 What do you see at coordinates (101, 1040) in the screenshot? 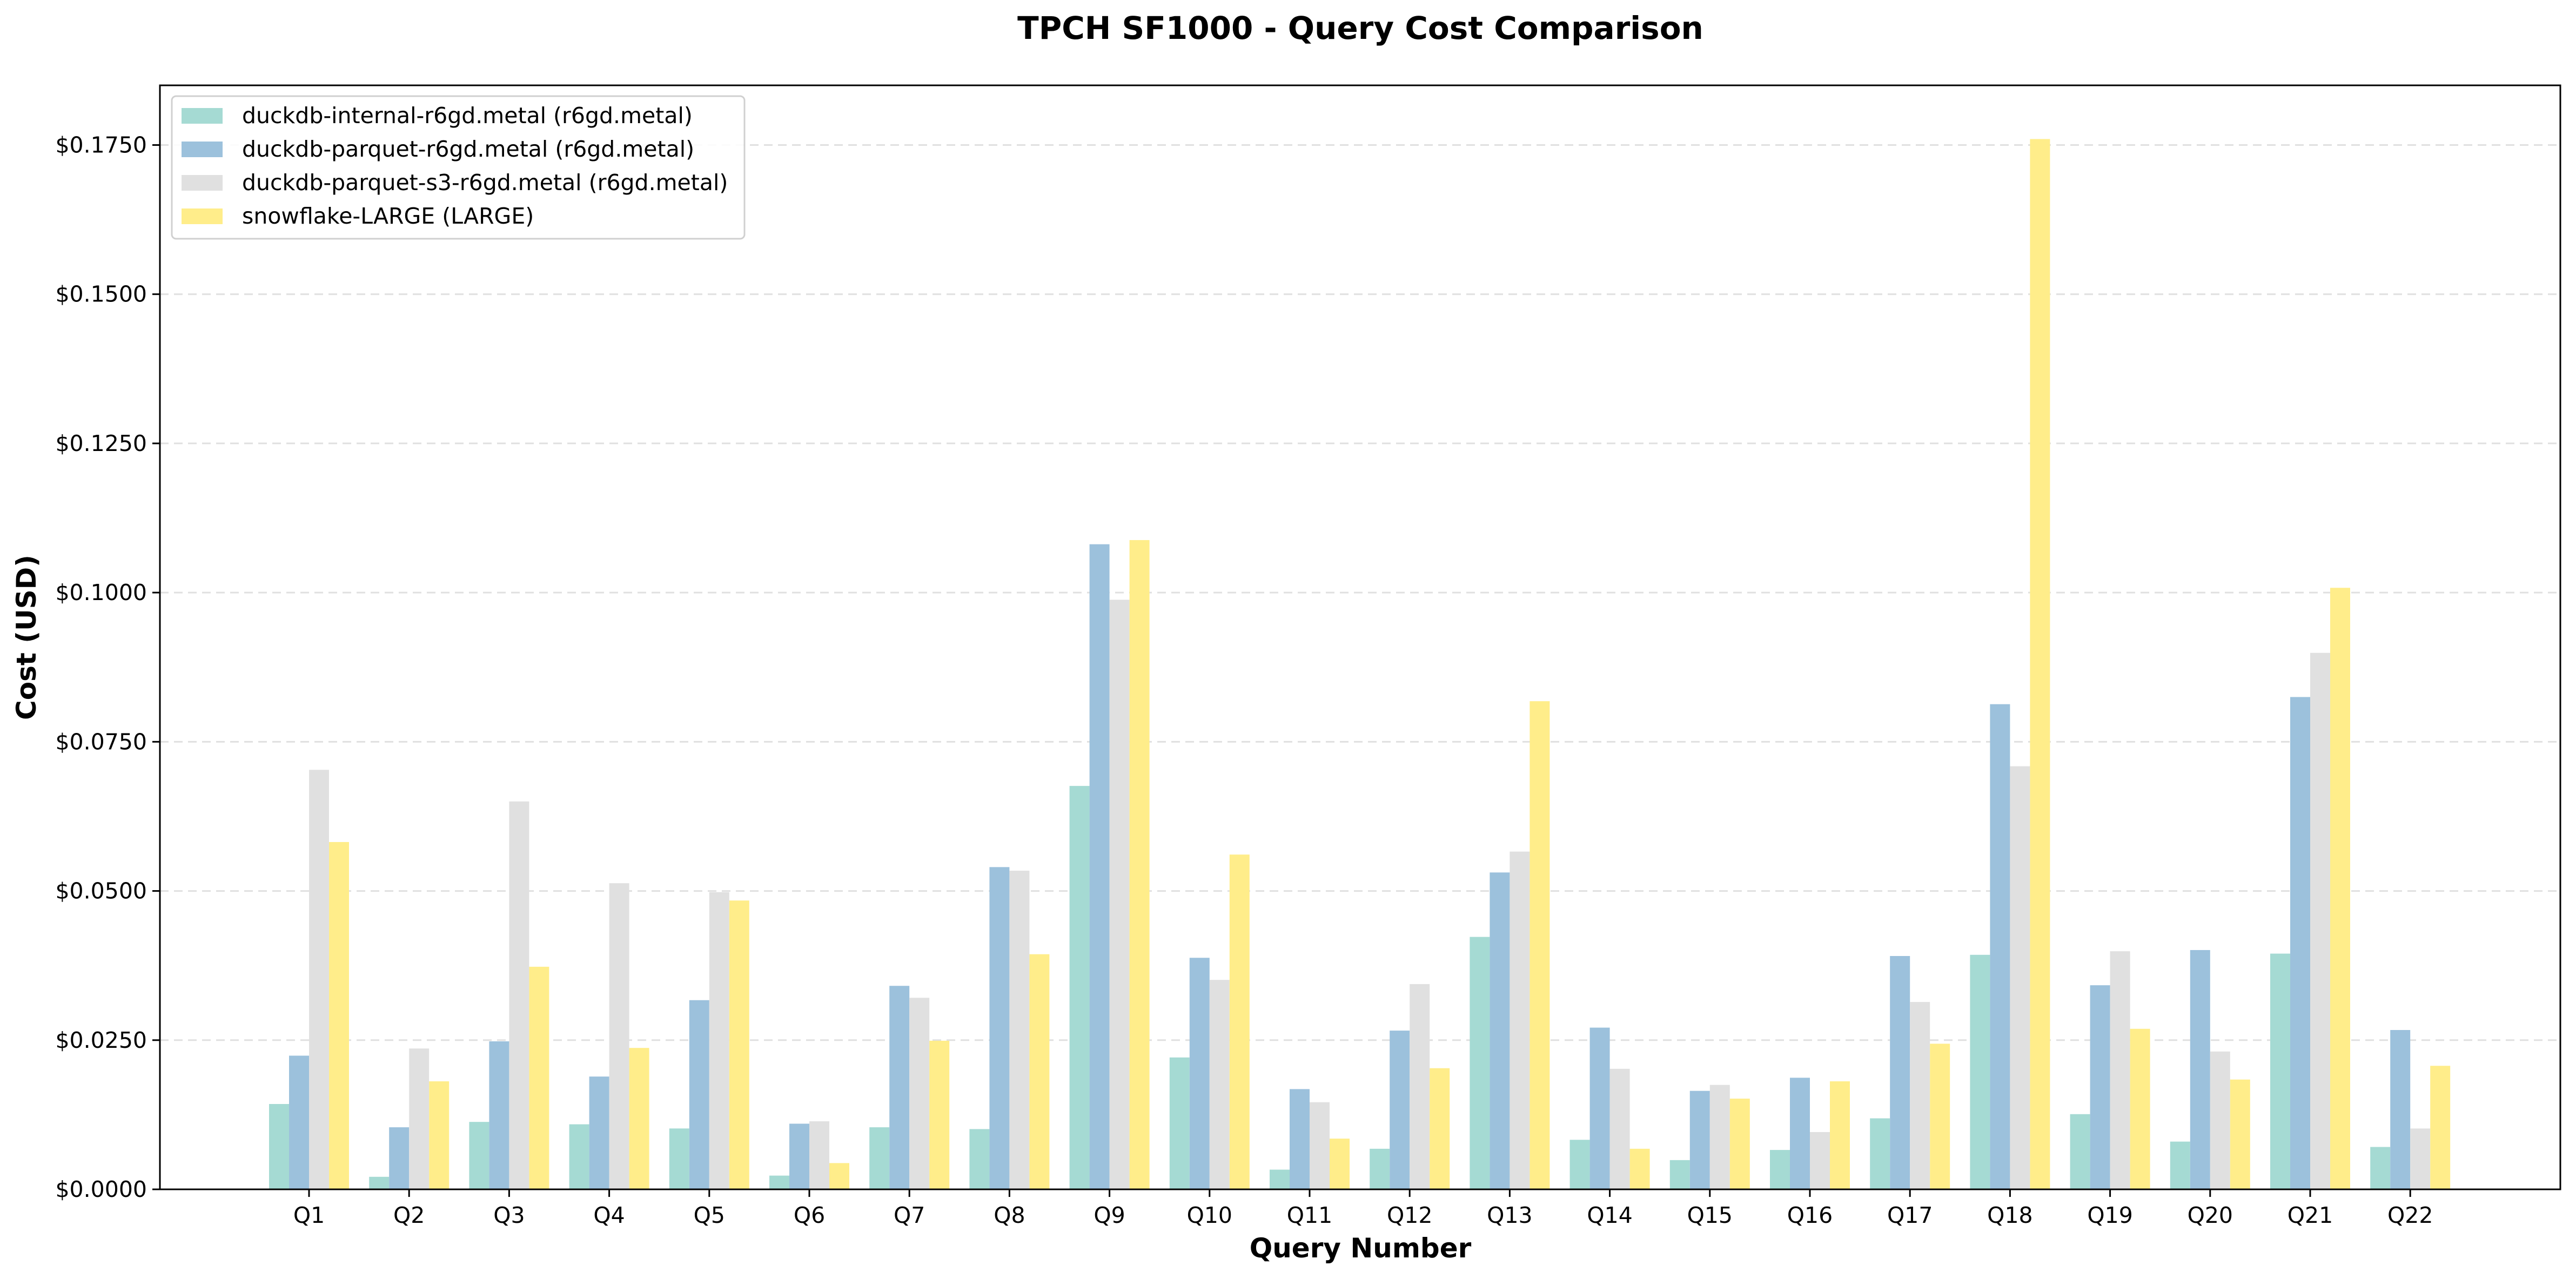
I see `y-tick-label: $0.0250` at bounding box center [101, 1040].